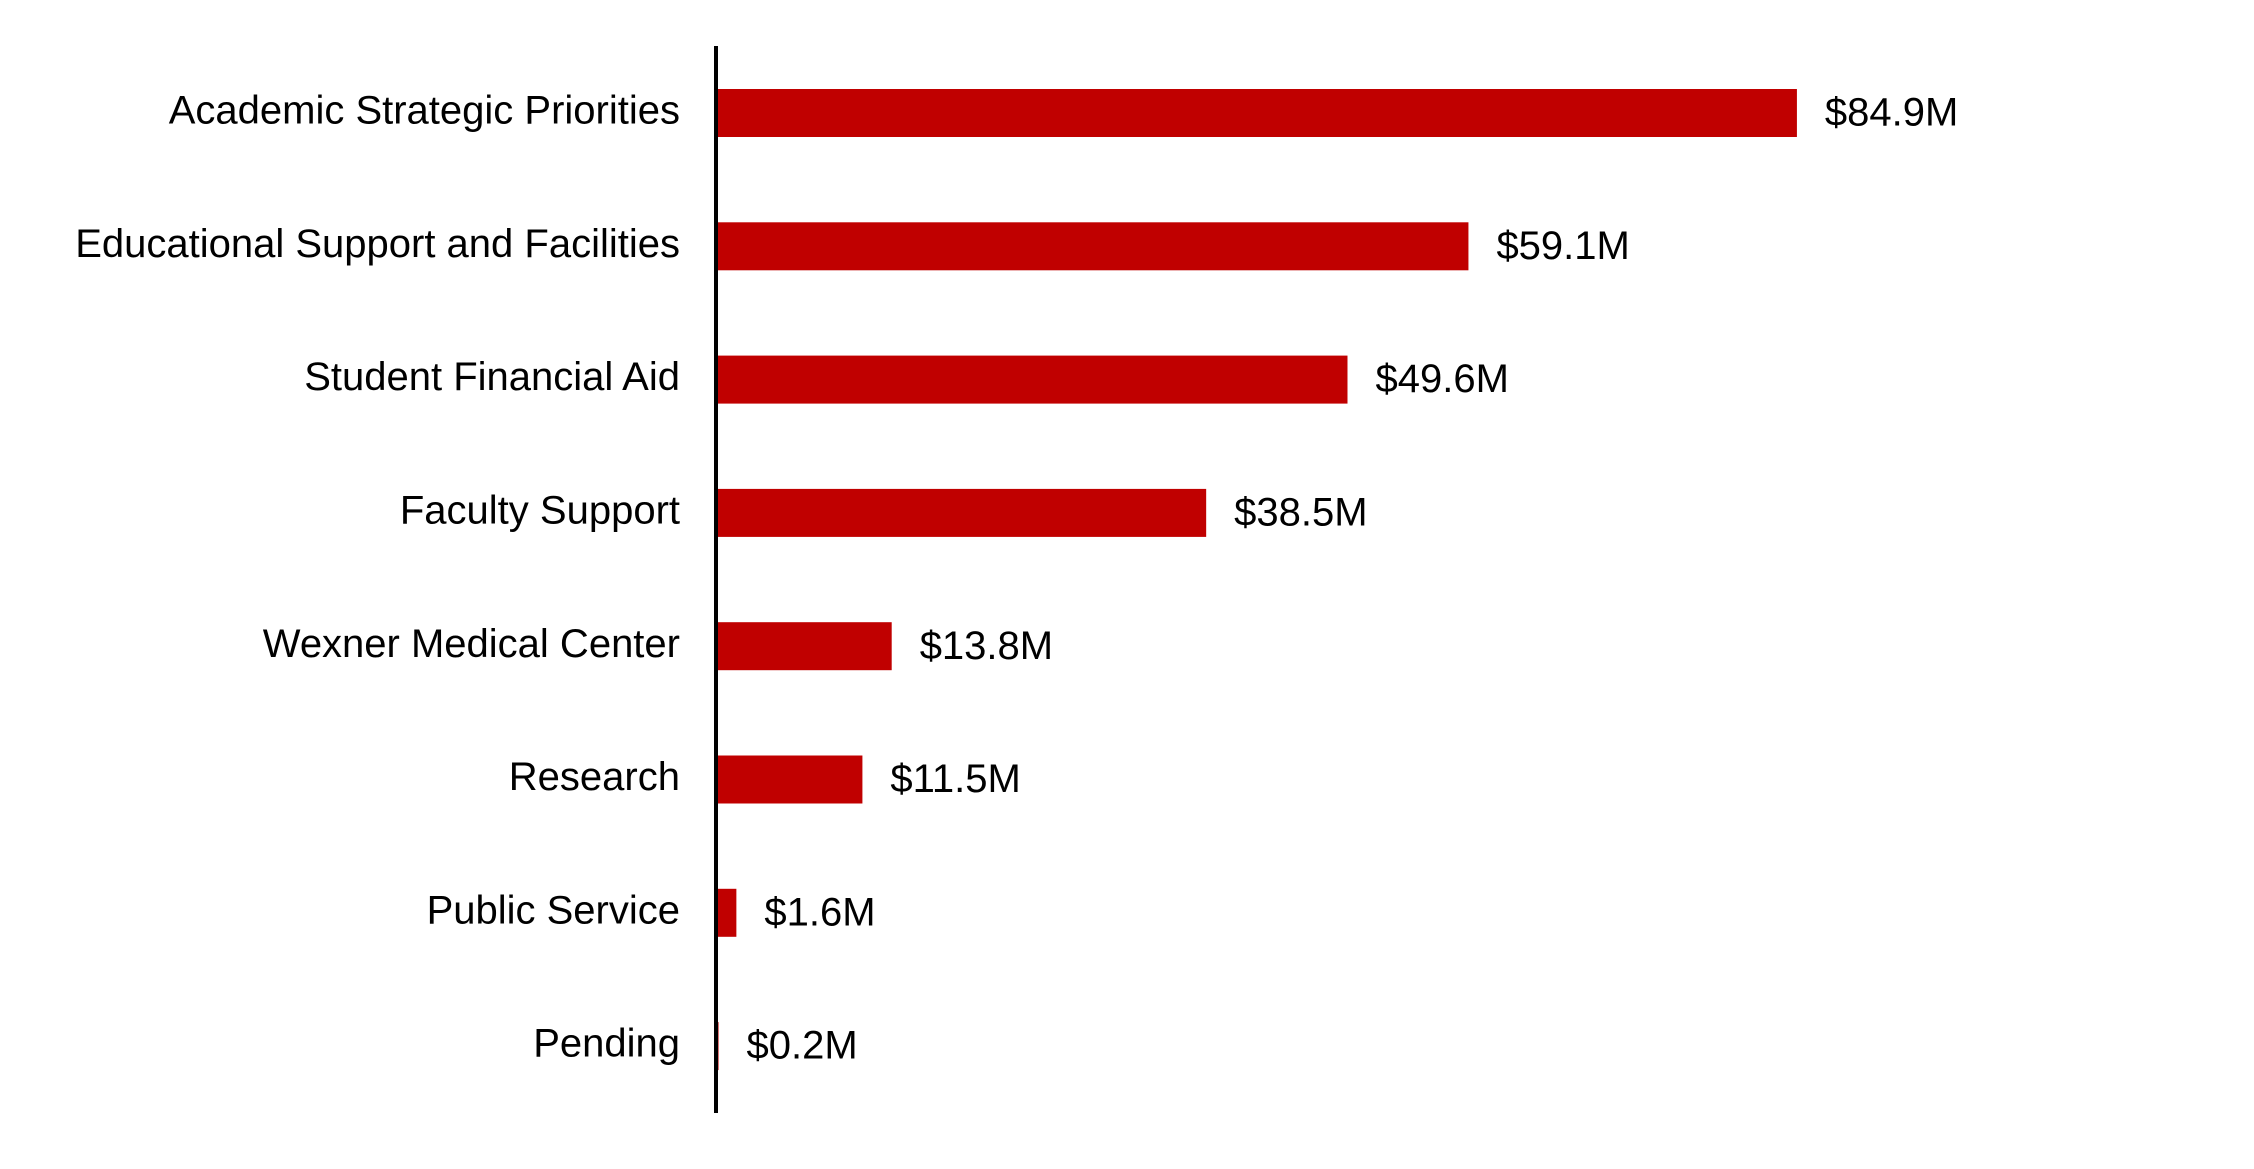  Describe the element at coordinates (1891, 113) in the screenshot. I see `data-label: $84.9M` at that location.